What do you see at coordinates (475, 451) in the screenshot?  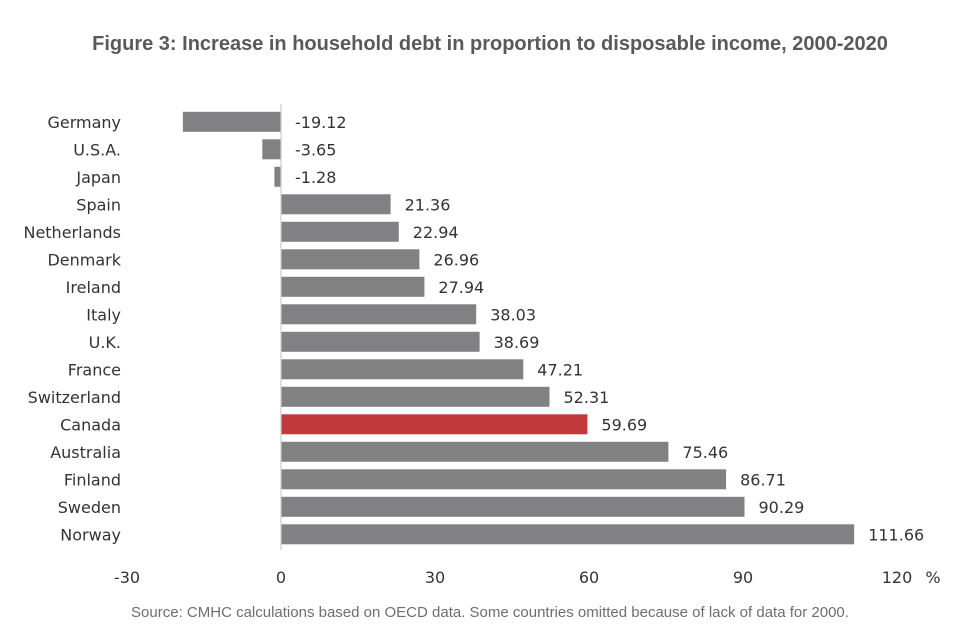 I see `bar-australia` at bounding box center [475, 451].